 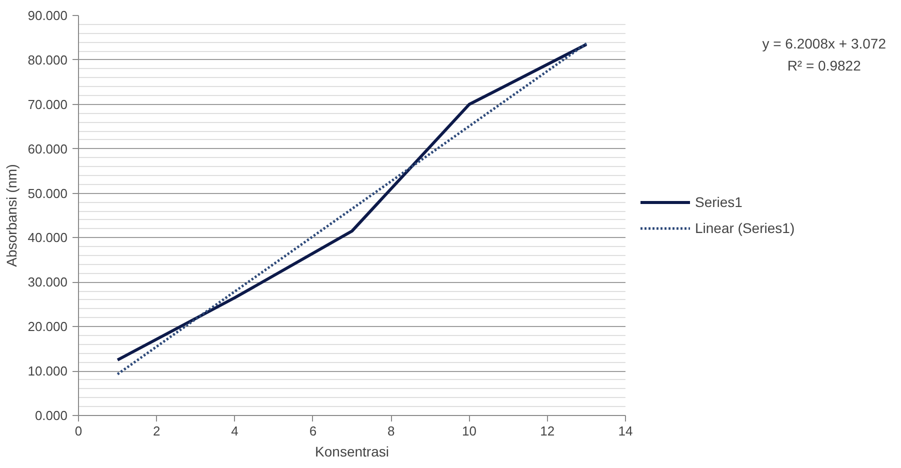 I want to click on y-tick-label: 90.000, so click(x=48, y=15).